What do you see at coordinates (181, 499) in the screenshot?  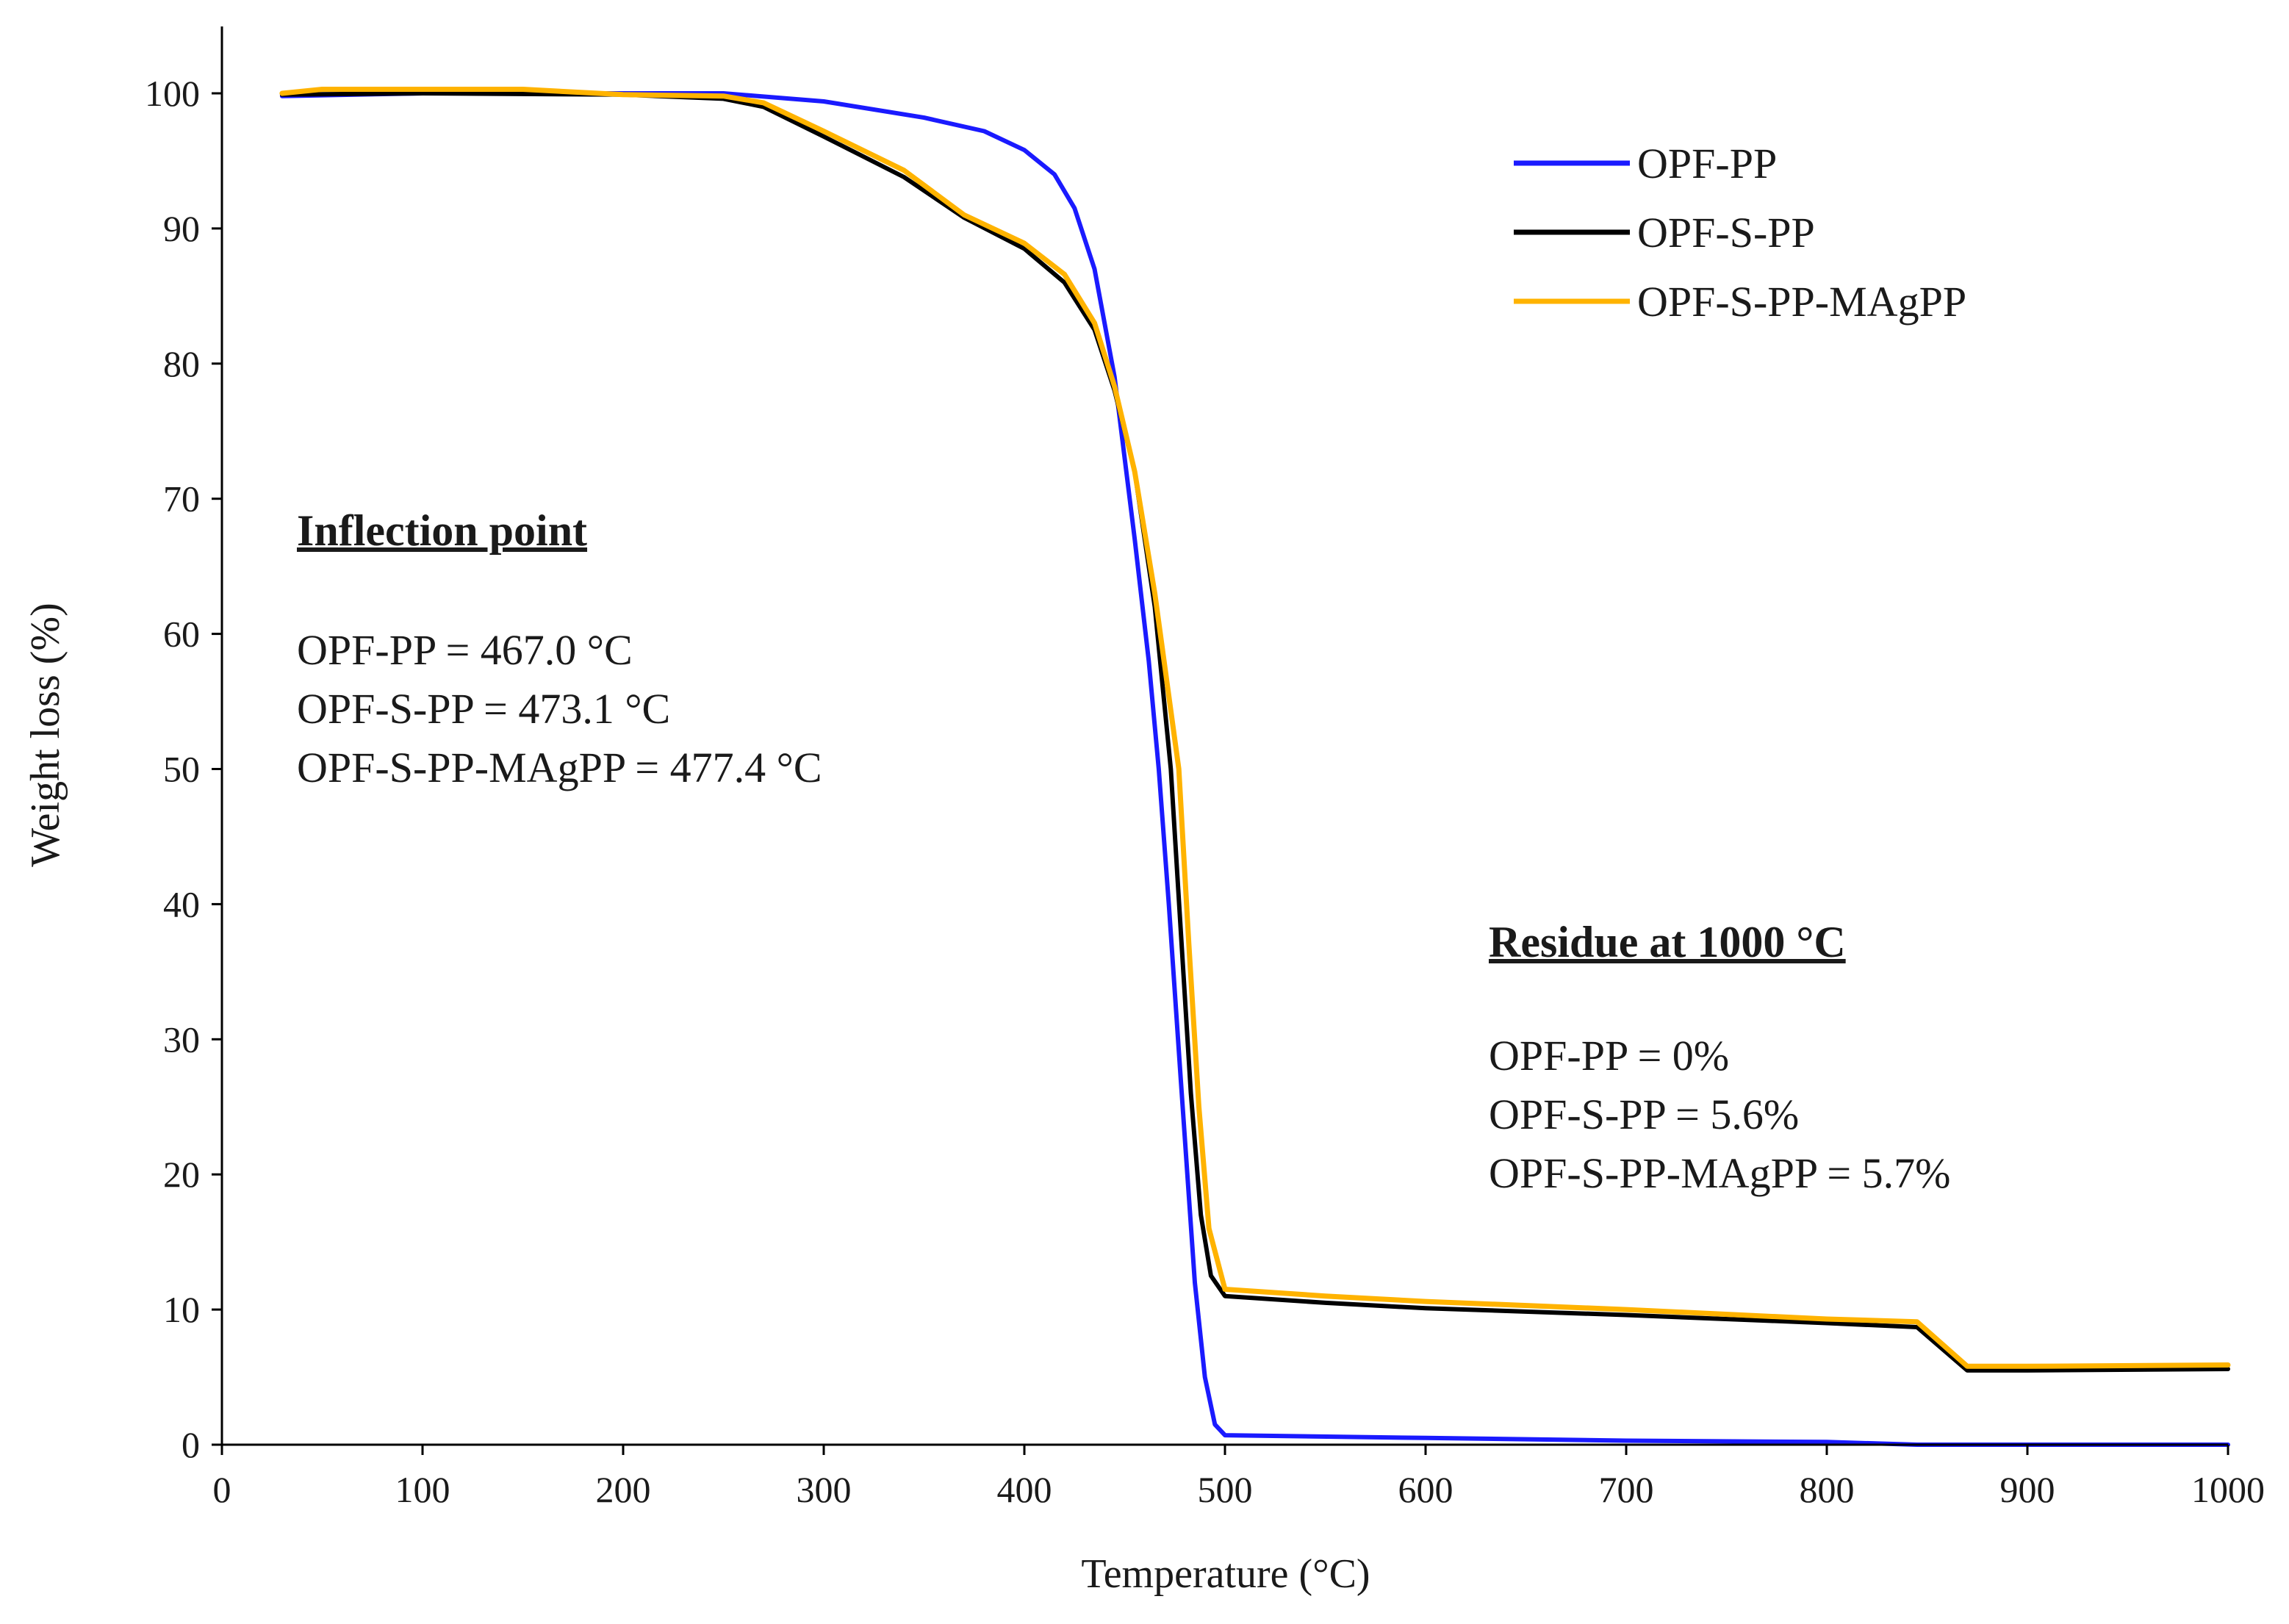 I see `y-tick-label: 70` at bounding box center [181, 499].